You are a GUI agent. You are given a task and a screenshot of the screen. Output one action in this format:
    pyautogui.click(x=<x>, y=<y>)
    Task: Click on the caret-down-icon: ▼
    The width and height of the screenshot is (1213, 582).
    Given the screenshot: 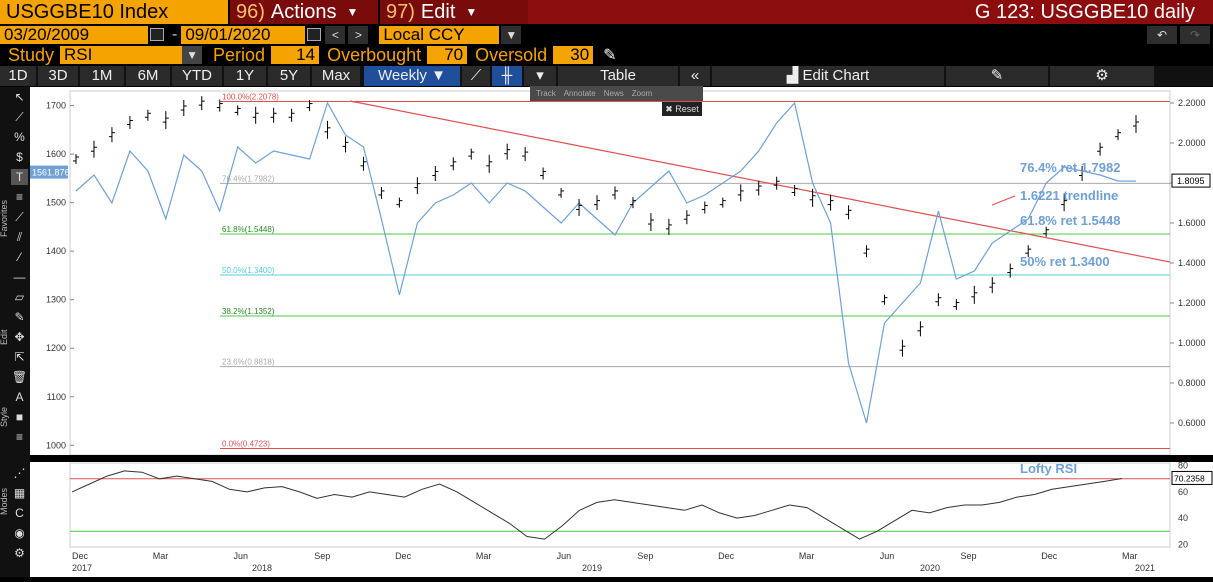 What is the action you would take?
    pyautogui.click(x=438, y=75)
    